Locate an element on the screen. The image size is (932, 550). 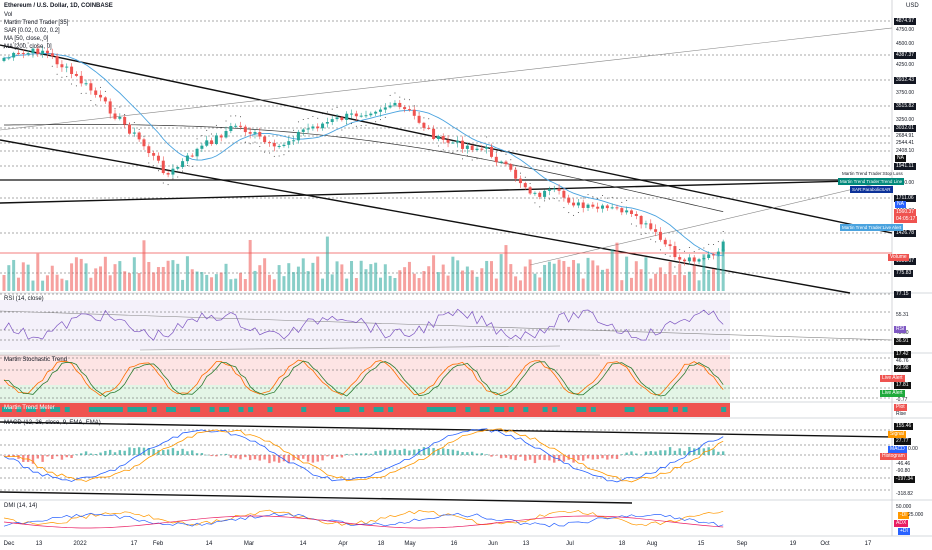
rsi-level-3: 36.91 is located at coordinates (902, 341).